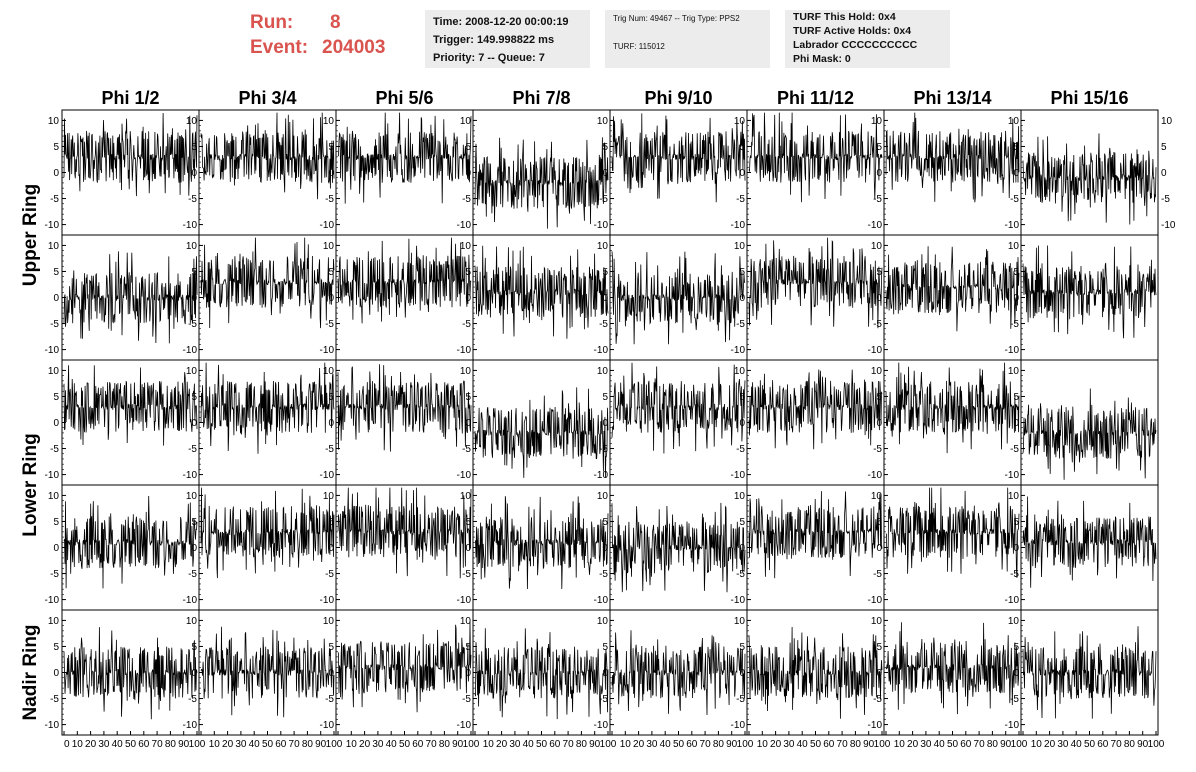 This screenshot has width=1196, height=772. What do you see at coordinates (67, 744) in the screenshot?
I see `x-tick-label: 0` at bounding box center [67, 744].